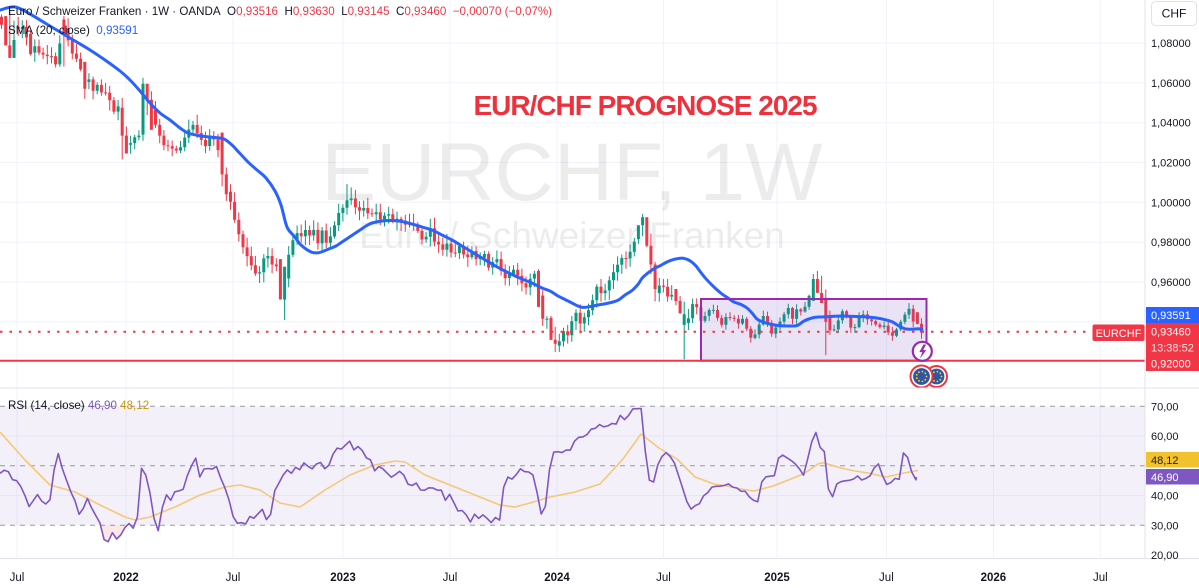 Image resolution: width=1199 pixels, height=588 pixels. What do you see at coordinates (1165, 461) in the screenshot?
I see `svg-text: 48,12` at bounding box center [1165, 461].